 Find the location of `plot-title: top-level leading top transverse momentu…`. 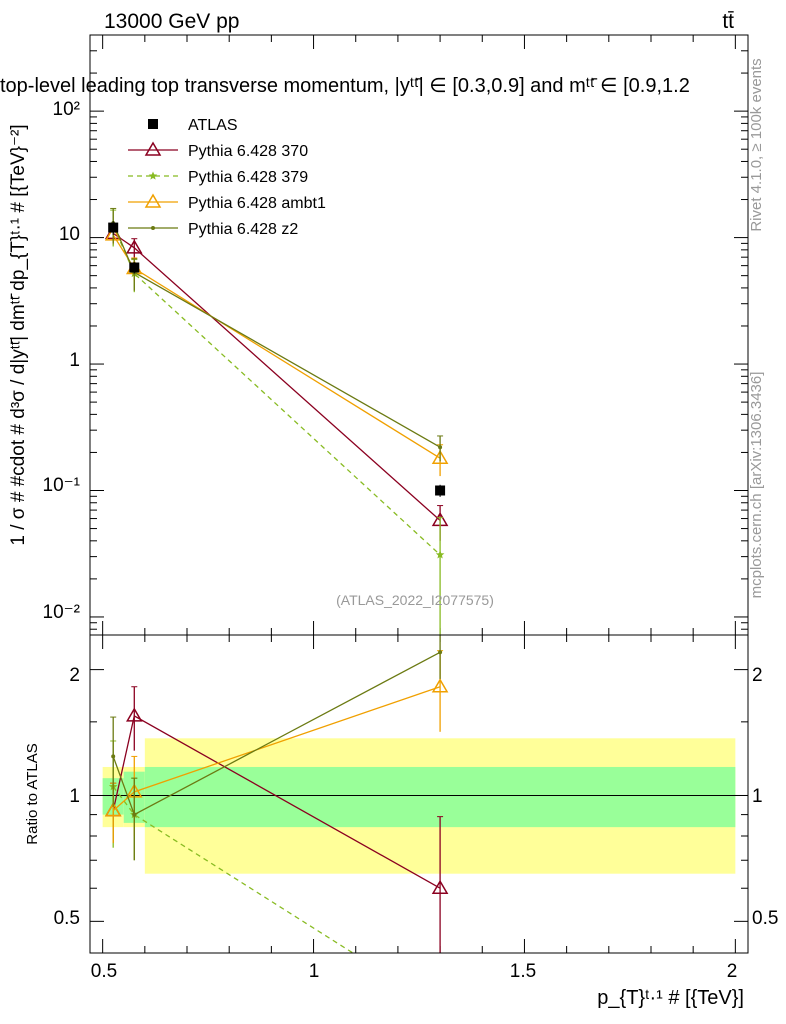

plot-title: top-level leading top transverse momentu… is located at coordinates (345, 86).